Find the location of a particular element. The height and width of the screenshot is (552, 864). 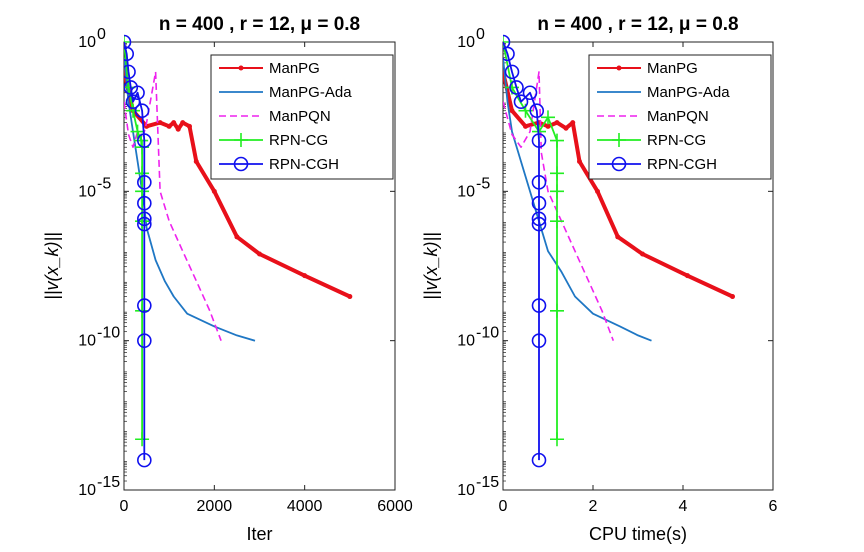

legend: ManPG ManPG-Ada ManPQN RPN-CG RPN-CGH is located at coordinates (302, 117).